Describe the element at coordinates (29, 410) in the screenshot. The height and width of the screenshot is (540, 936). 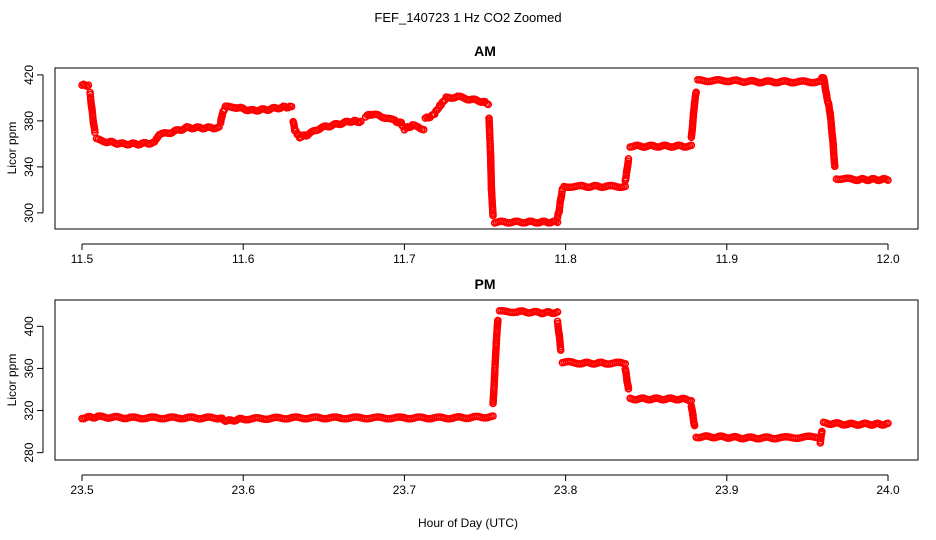
I see `y-tick-label: 320` at that location.